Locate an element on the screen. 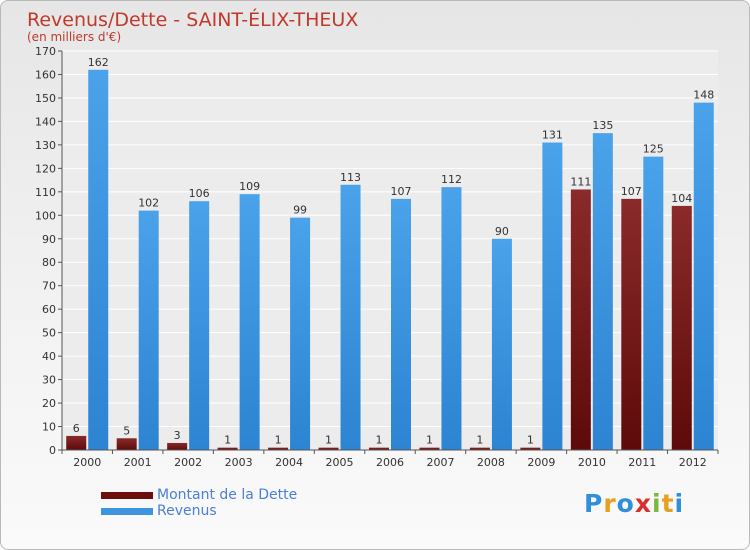  y-tick-label: 120 is located at coordinates (45, 168).